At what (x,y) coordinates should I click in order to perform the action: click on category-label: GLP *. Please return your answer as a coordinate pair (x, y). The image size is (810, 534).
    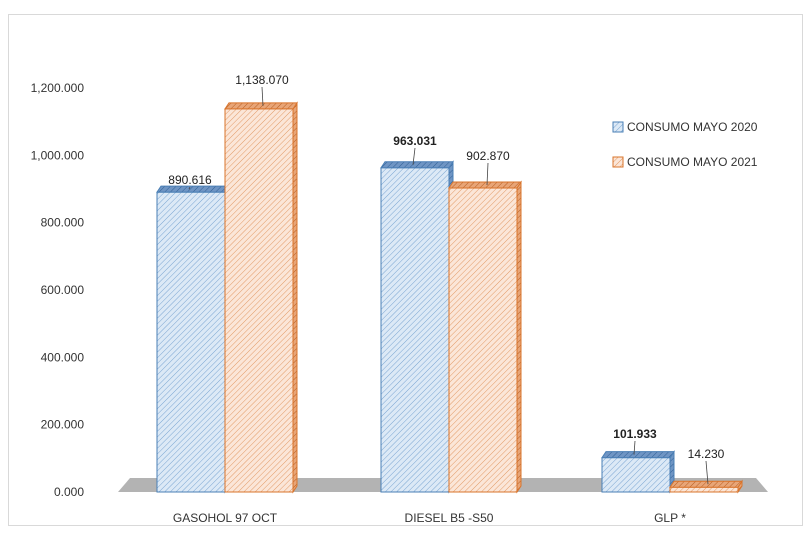
    Looking at the image, I should click on (670, 518).